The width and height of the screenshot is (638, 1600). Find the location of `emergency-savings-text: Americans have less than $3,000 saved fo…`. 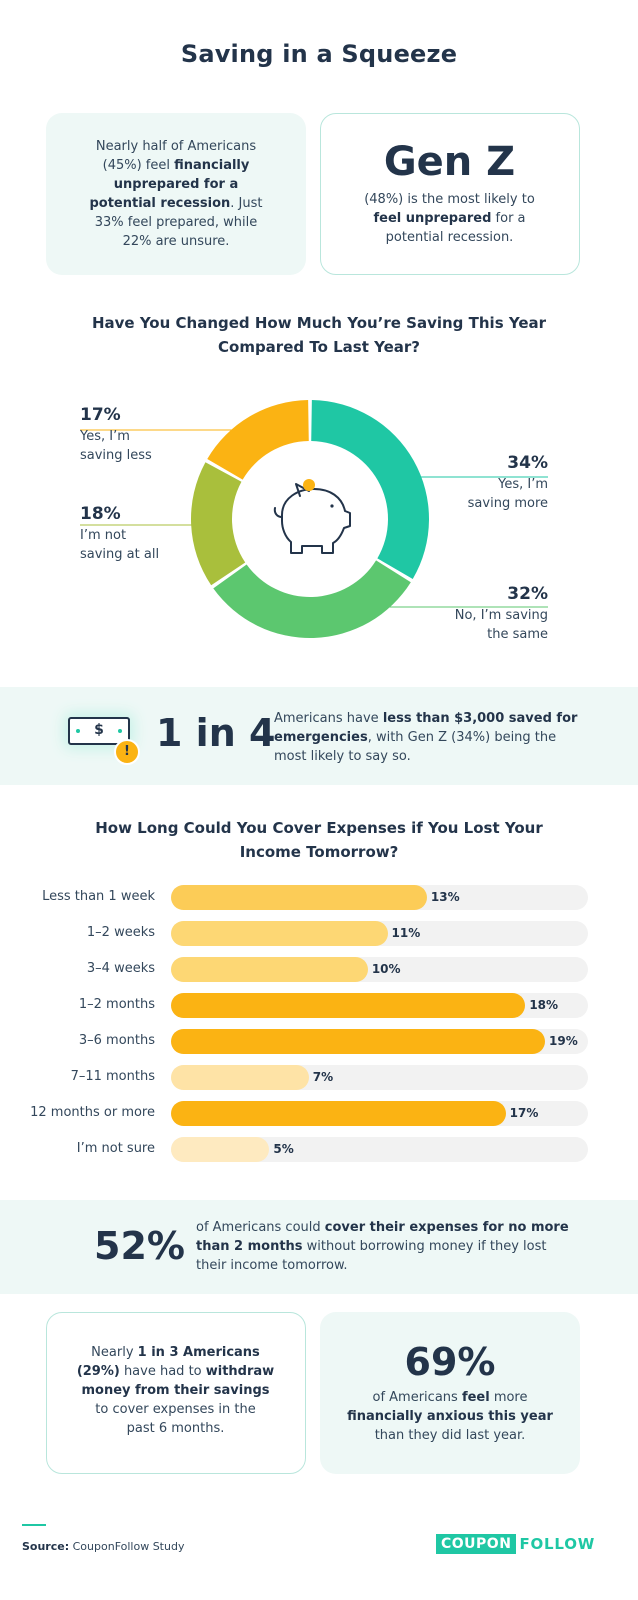

emergency-savings-text: Americans have less than $3,000 saved fo… is located at coordinates (426, 737).